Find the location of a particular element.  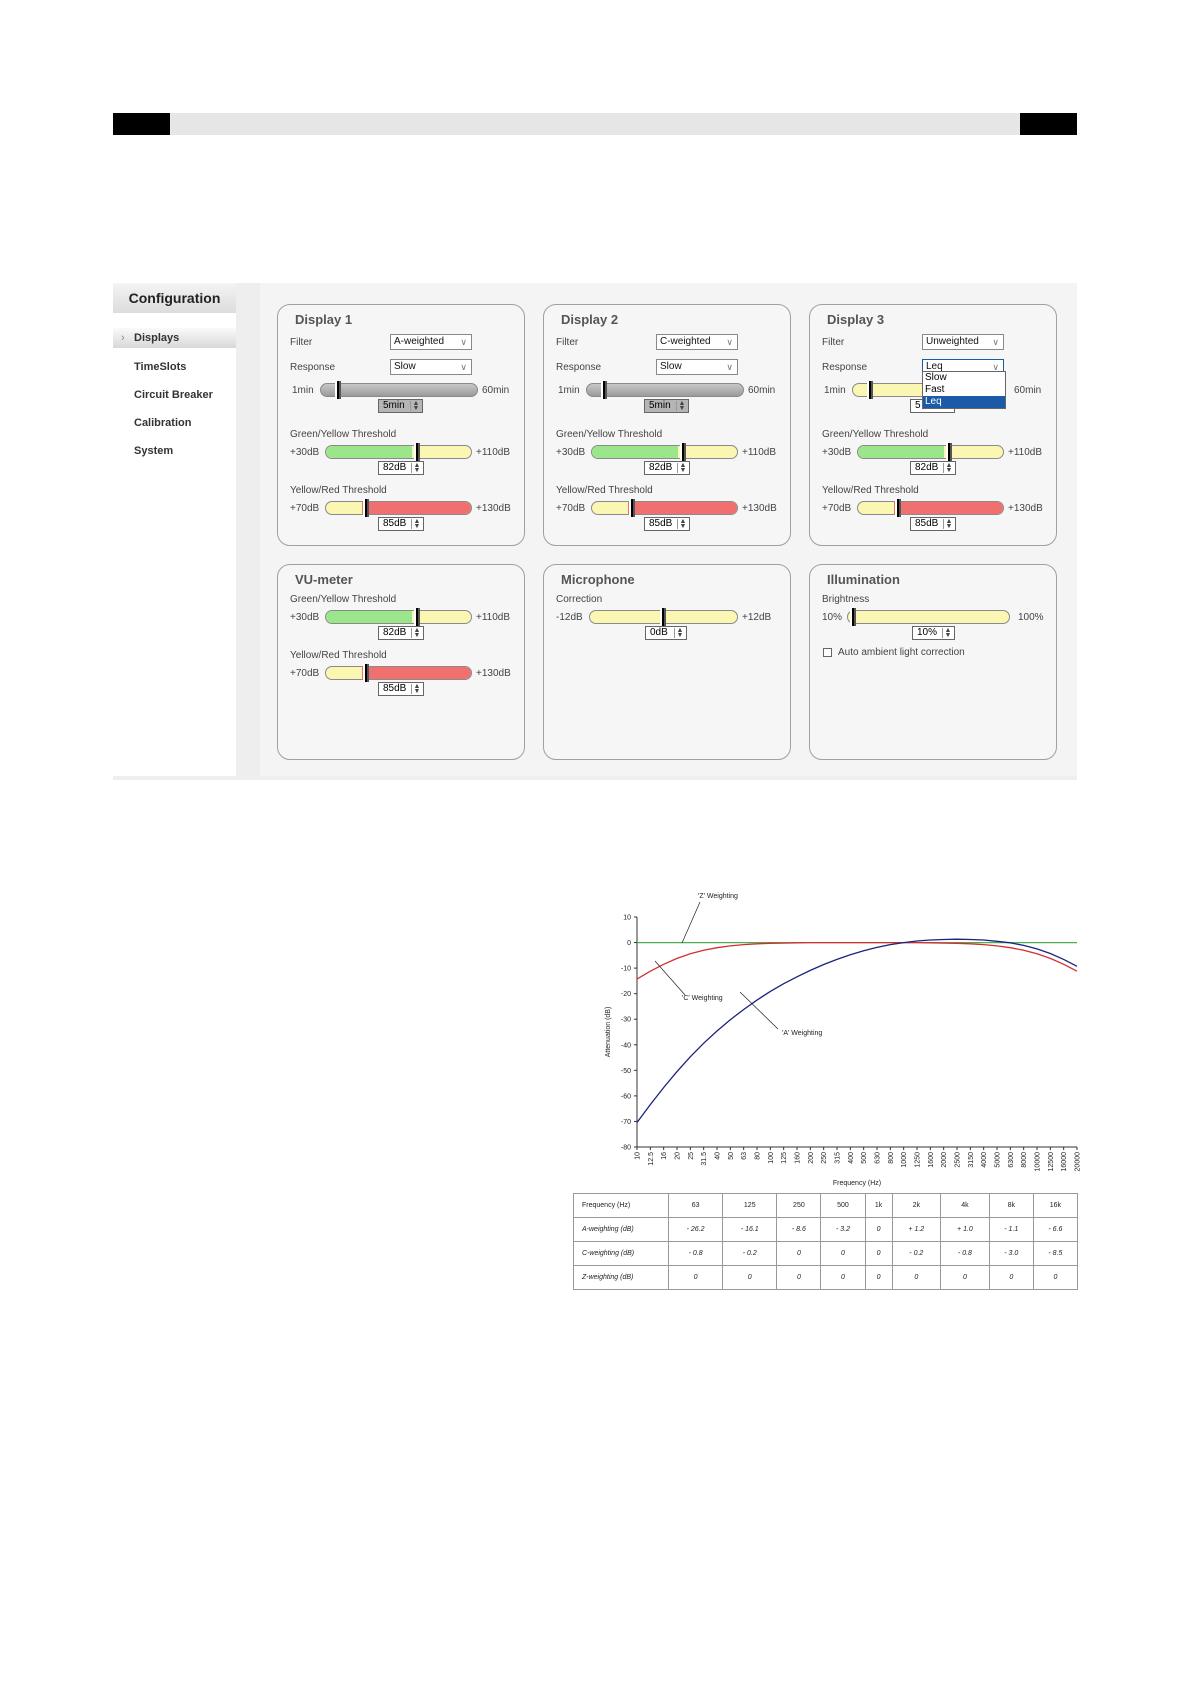

filter-select: A-weighted is located at coordinates (431, 342).